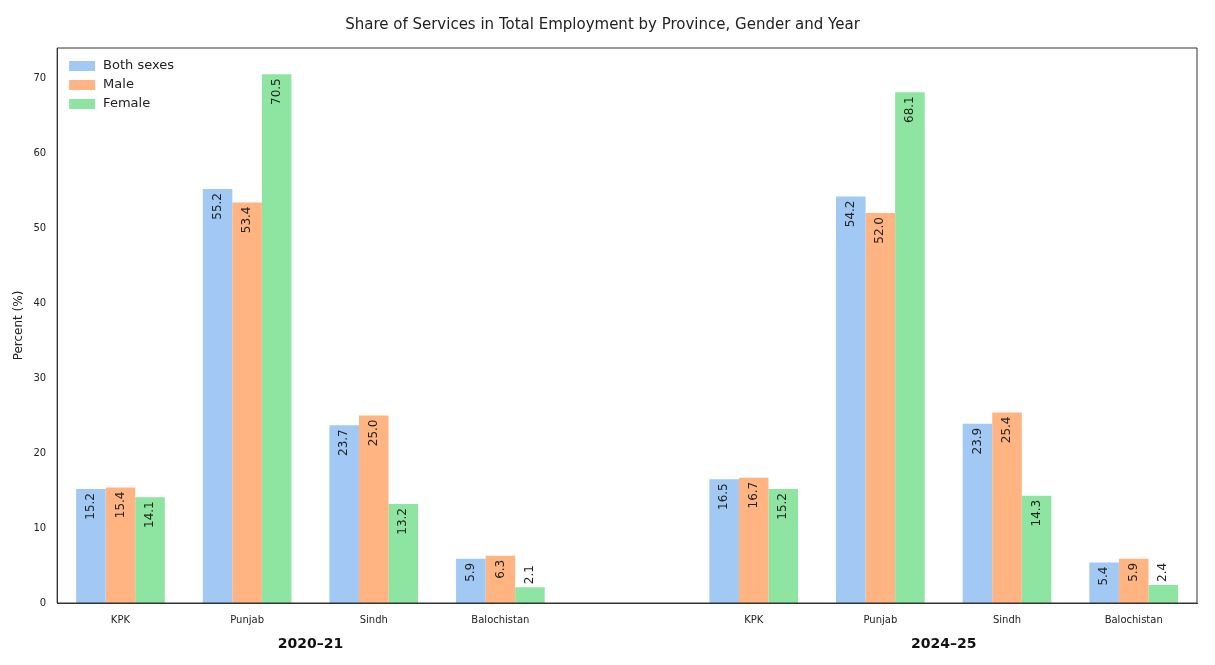 The image size is (1215, 665). Describe the element at coordinates (943, 642) in the screenshot. I see `text: 2024–25` at that location.